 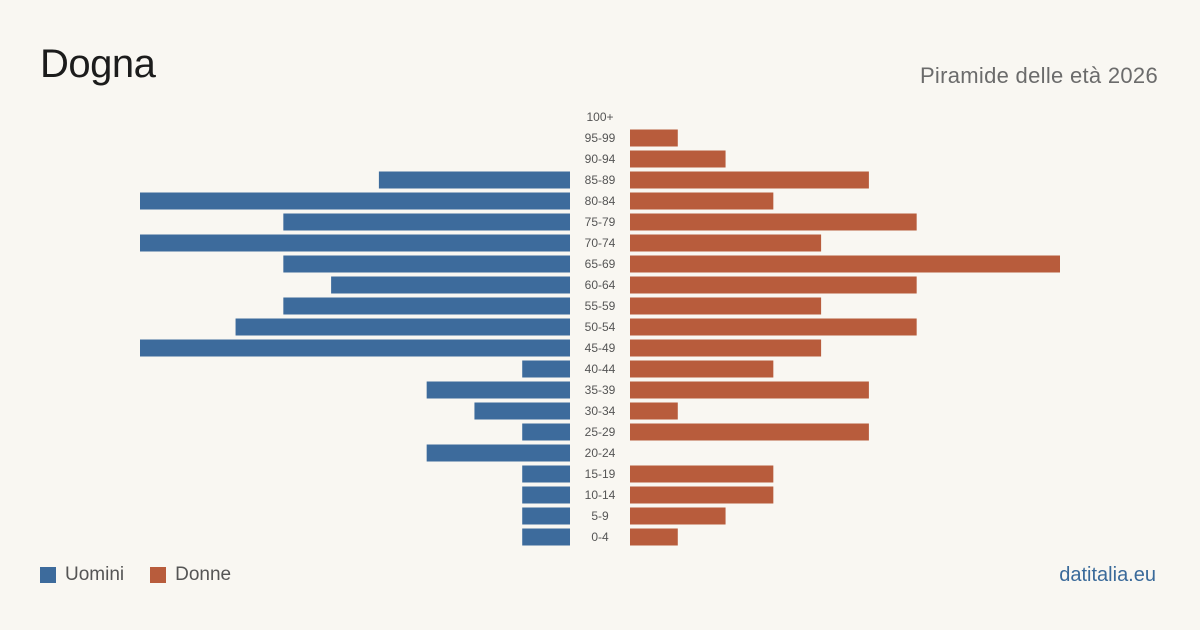 I want to click on age-label-5-9: 5-9, so click(x=600, y=516).